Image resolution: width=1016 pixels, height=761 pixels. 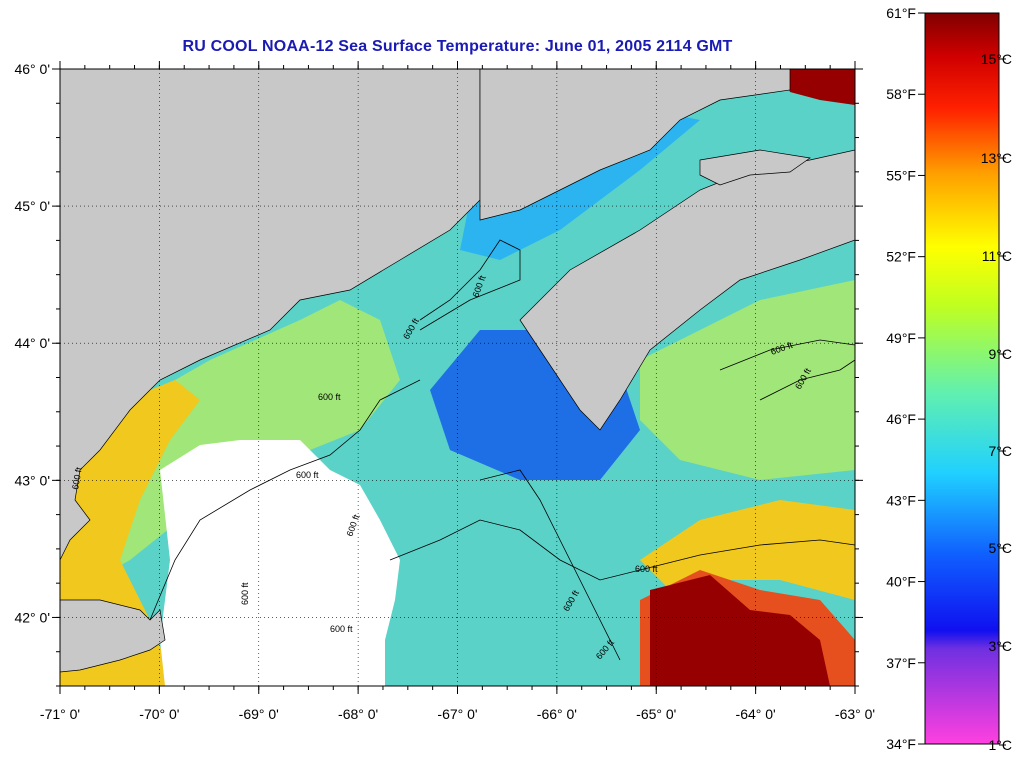 I want to click on cbar-f-label: 49°F, so click(x=901, y=338).